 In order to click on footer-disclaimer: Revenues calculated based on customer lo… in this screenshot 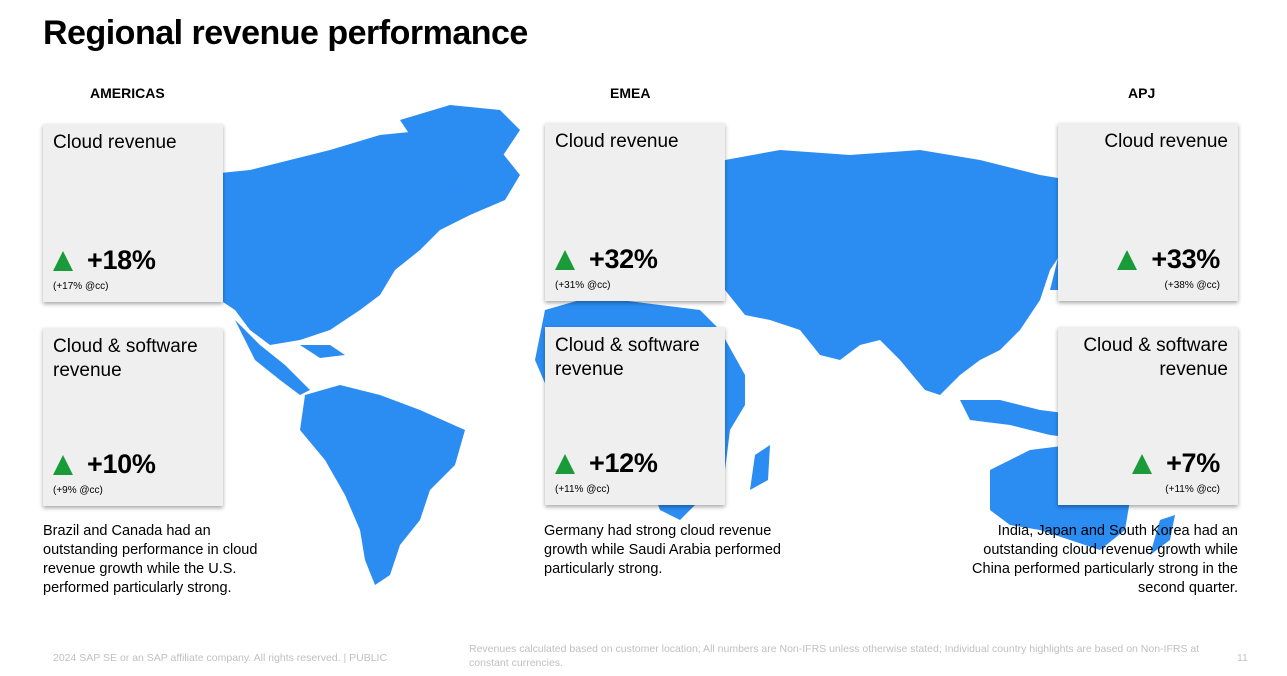, I will do `click(834, 656)`.